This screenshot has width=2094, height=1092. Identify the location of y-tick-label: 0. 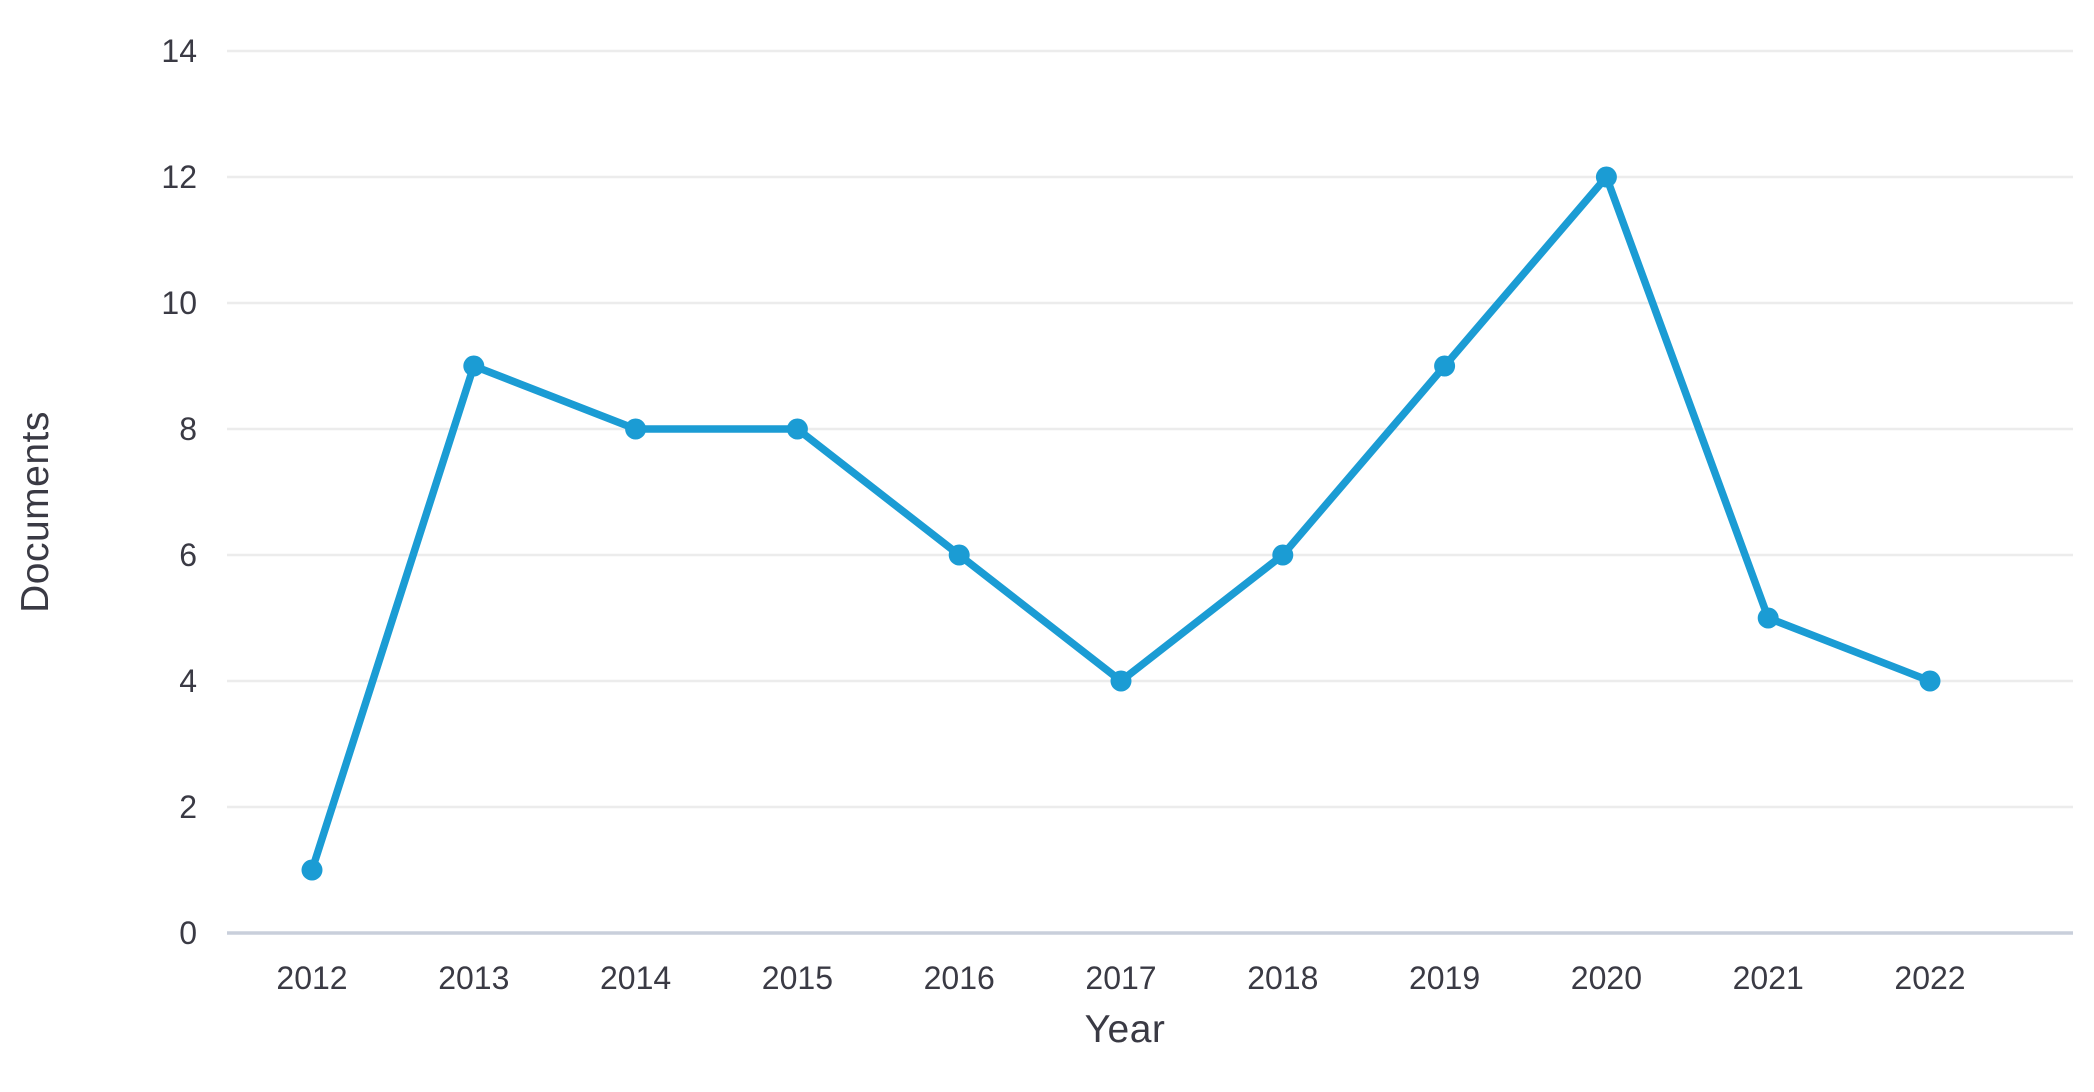
(188, 933).